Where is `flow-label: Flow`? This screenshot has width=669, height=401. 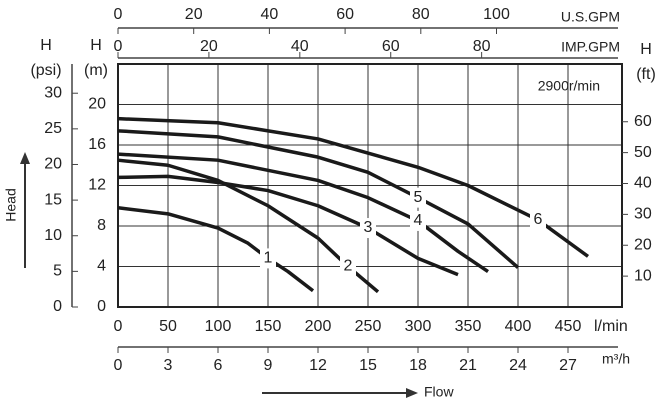 flow-label: Flow is located at coordinates (439, 392).